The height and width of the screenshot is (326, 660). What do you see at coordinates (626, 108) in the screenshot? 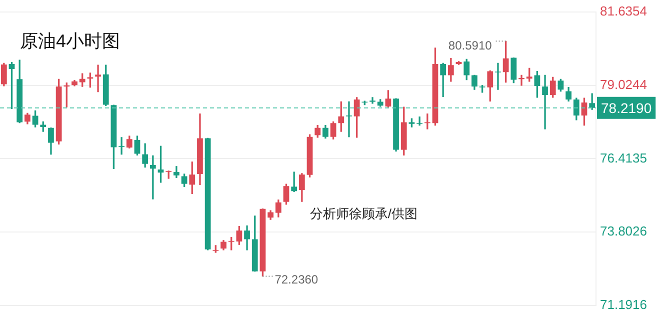
I see `ref-line-label: 78.2190` at bounding box center [626, 108].